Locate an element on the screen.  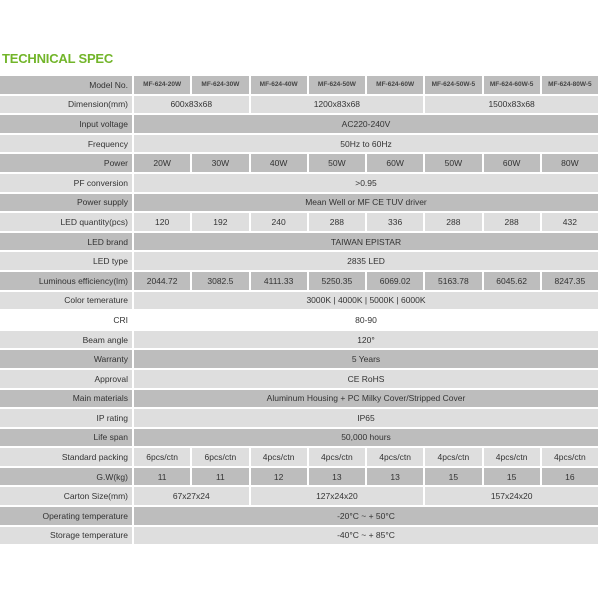
spec-value: 6pcs/ctn is located at coordinates (162, 457).